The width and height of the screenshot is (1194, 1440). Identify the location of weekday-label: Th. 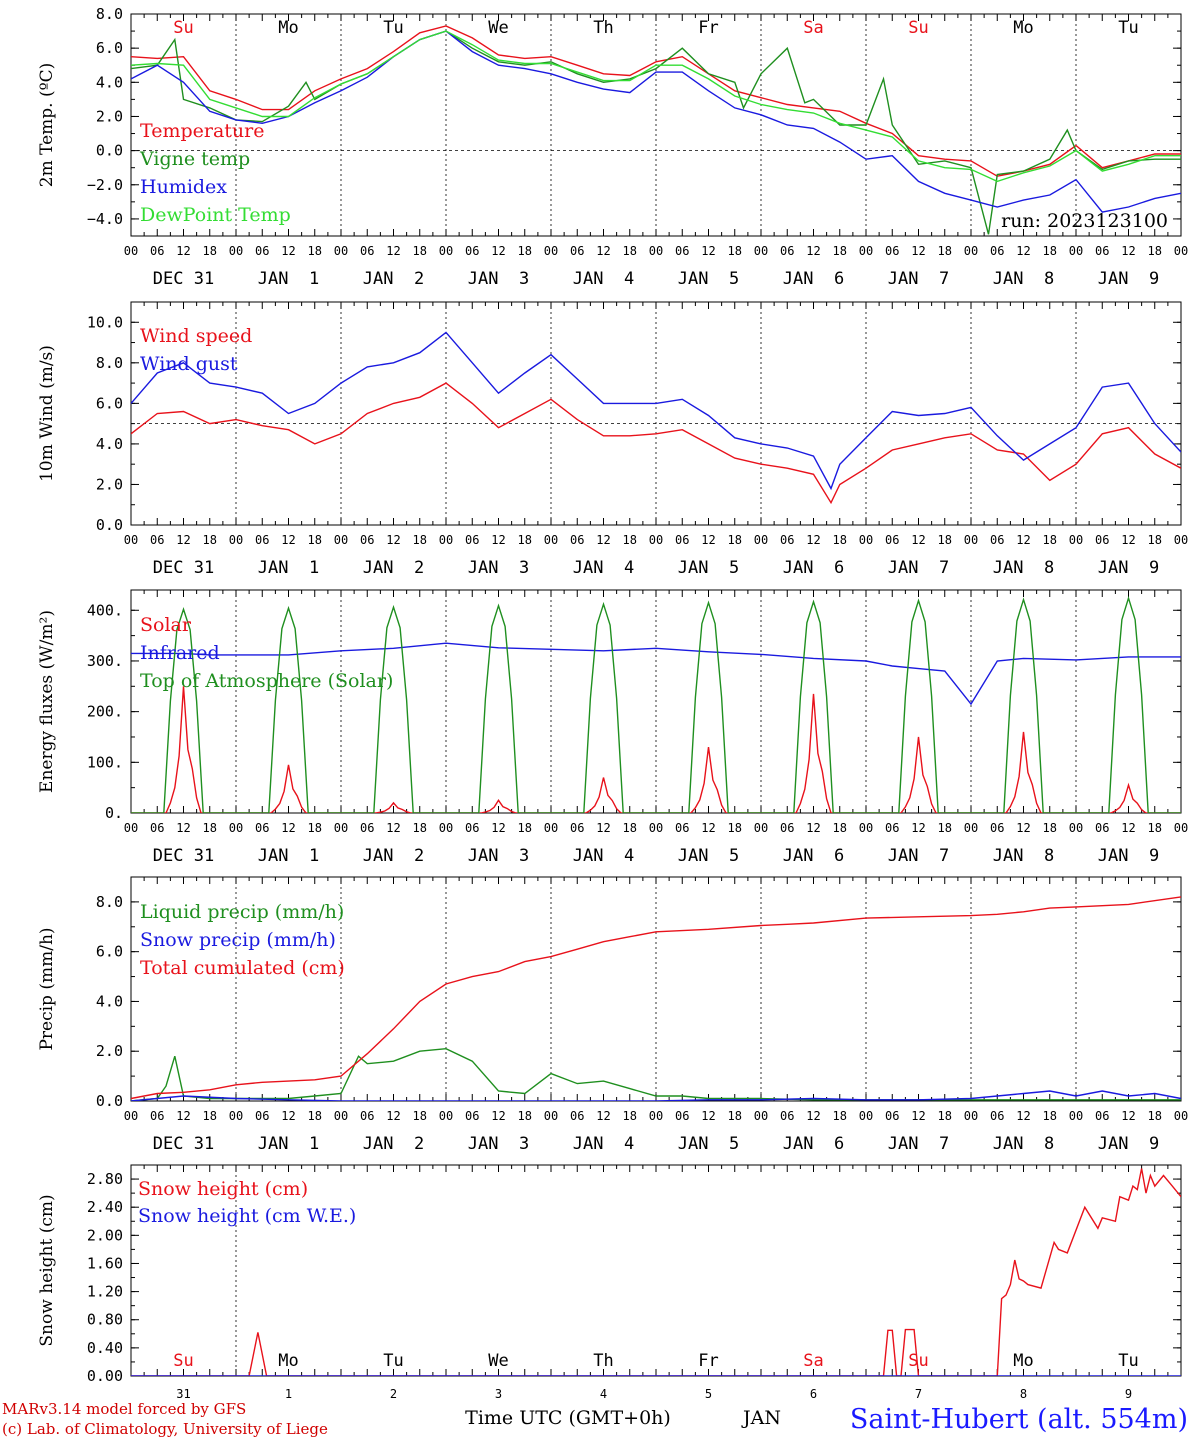
(603, 1361).